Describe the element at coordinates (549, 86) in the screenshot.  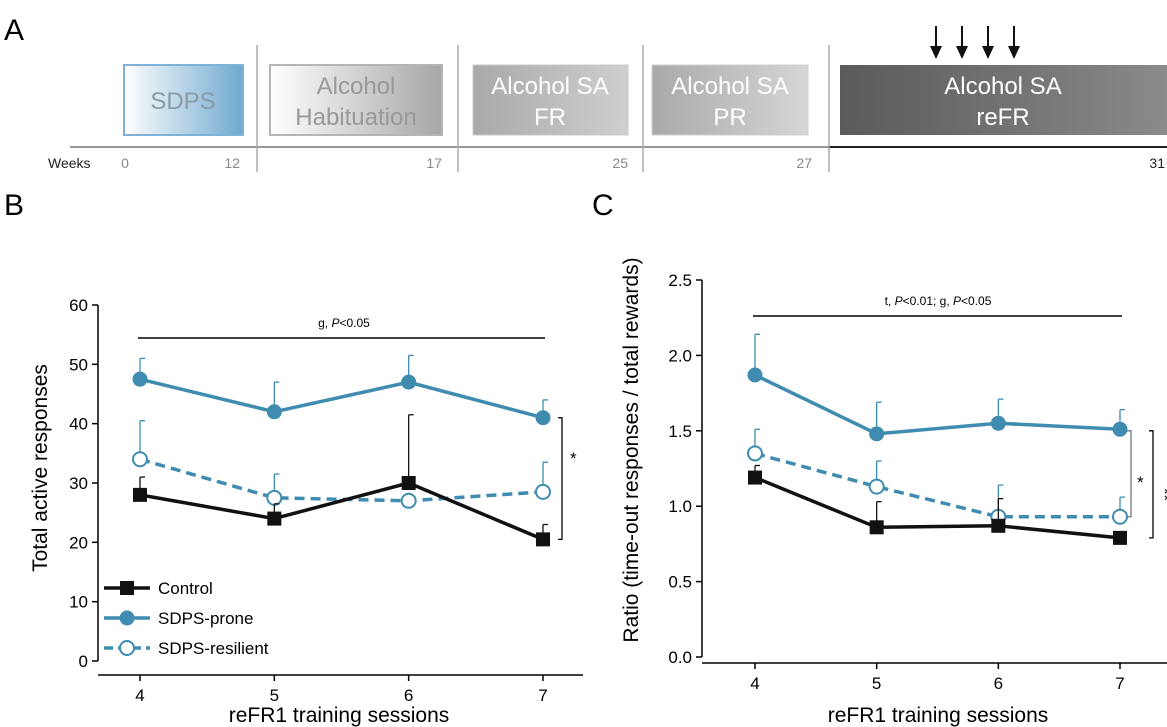
I see `stage-label-fr-1: Alcohol SA` at that location.